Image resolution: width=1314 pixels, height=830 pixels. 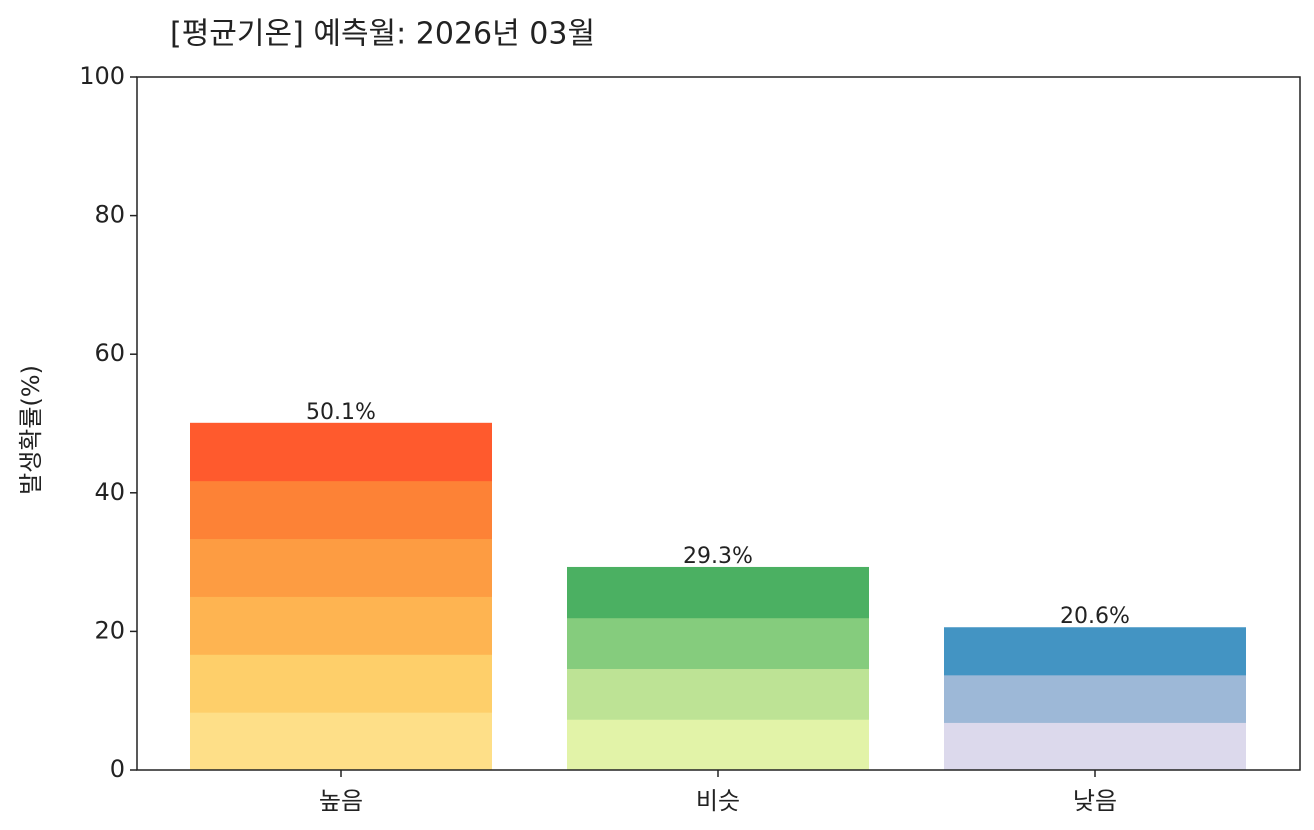 I want to click on y-tick-label: 40, so click(x=109, y=492).